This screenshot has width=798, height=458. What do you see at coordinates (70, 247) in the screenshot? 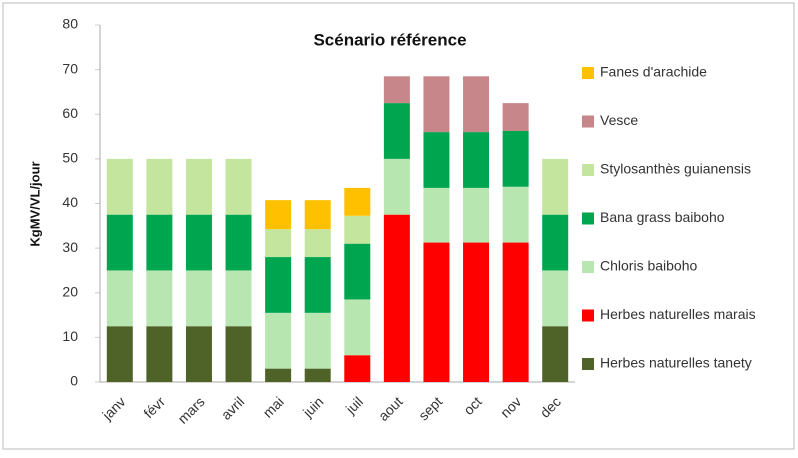
I see `y-tick-label: 30` at bounding box center [70, 247].